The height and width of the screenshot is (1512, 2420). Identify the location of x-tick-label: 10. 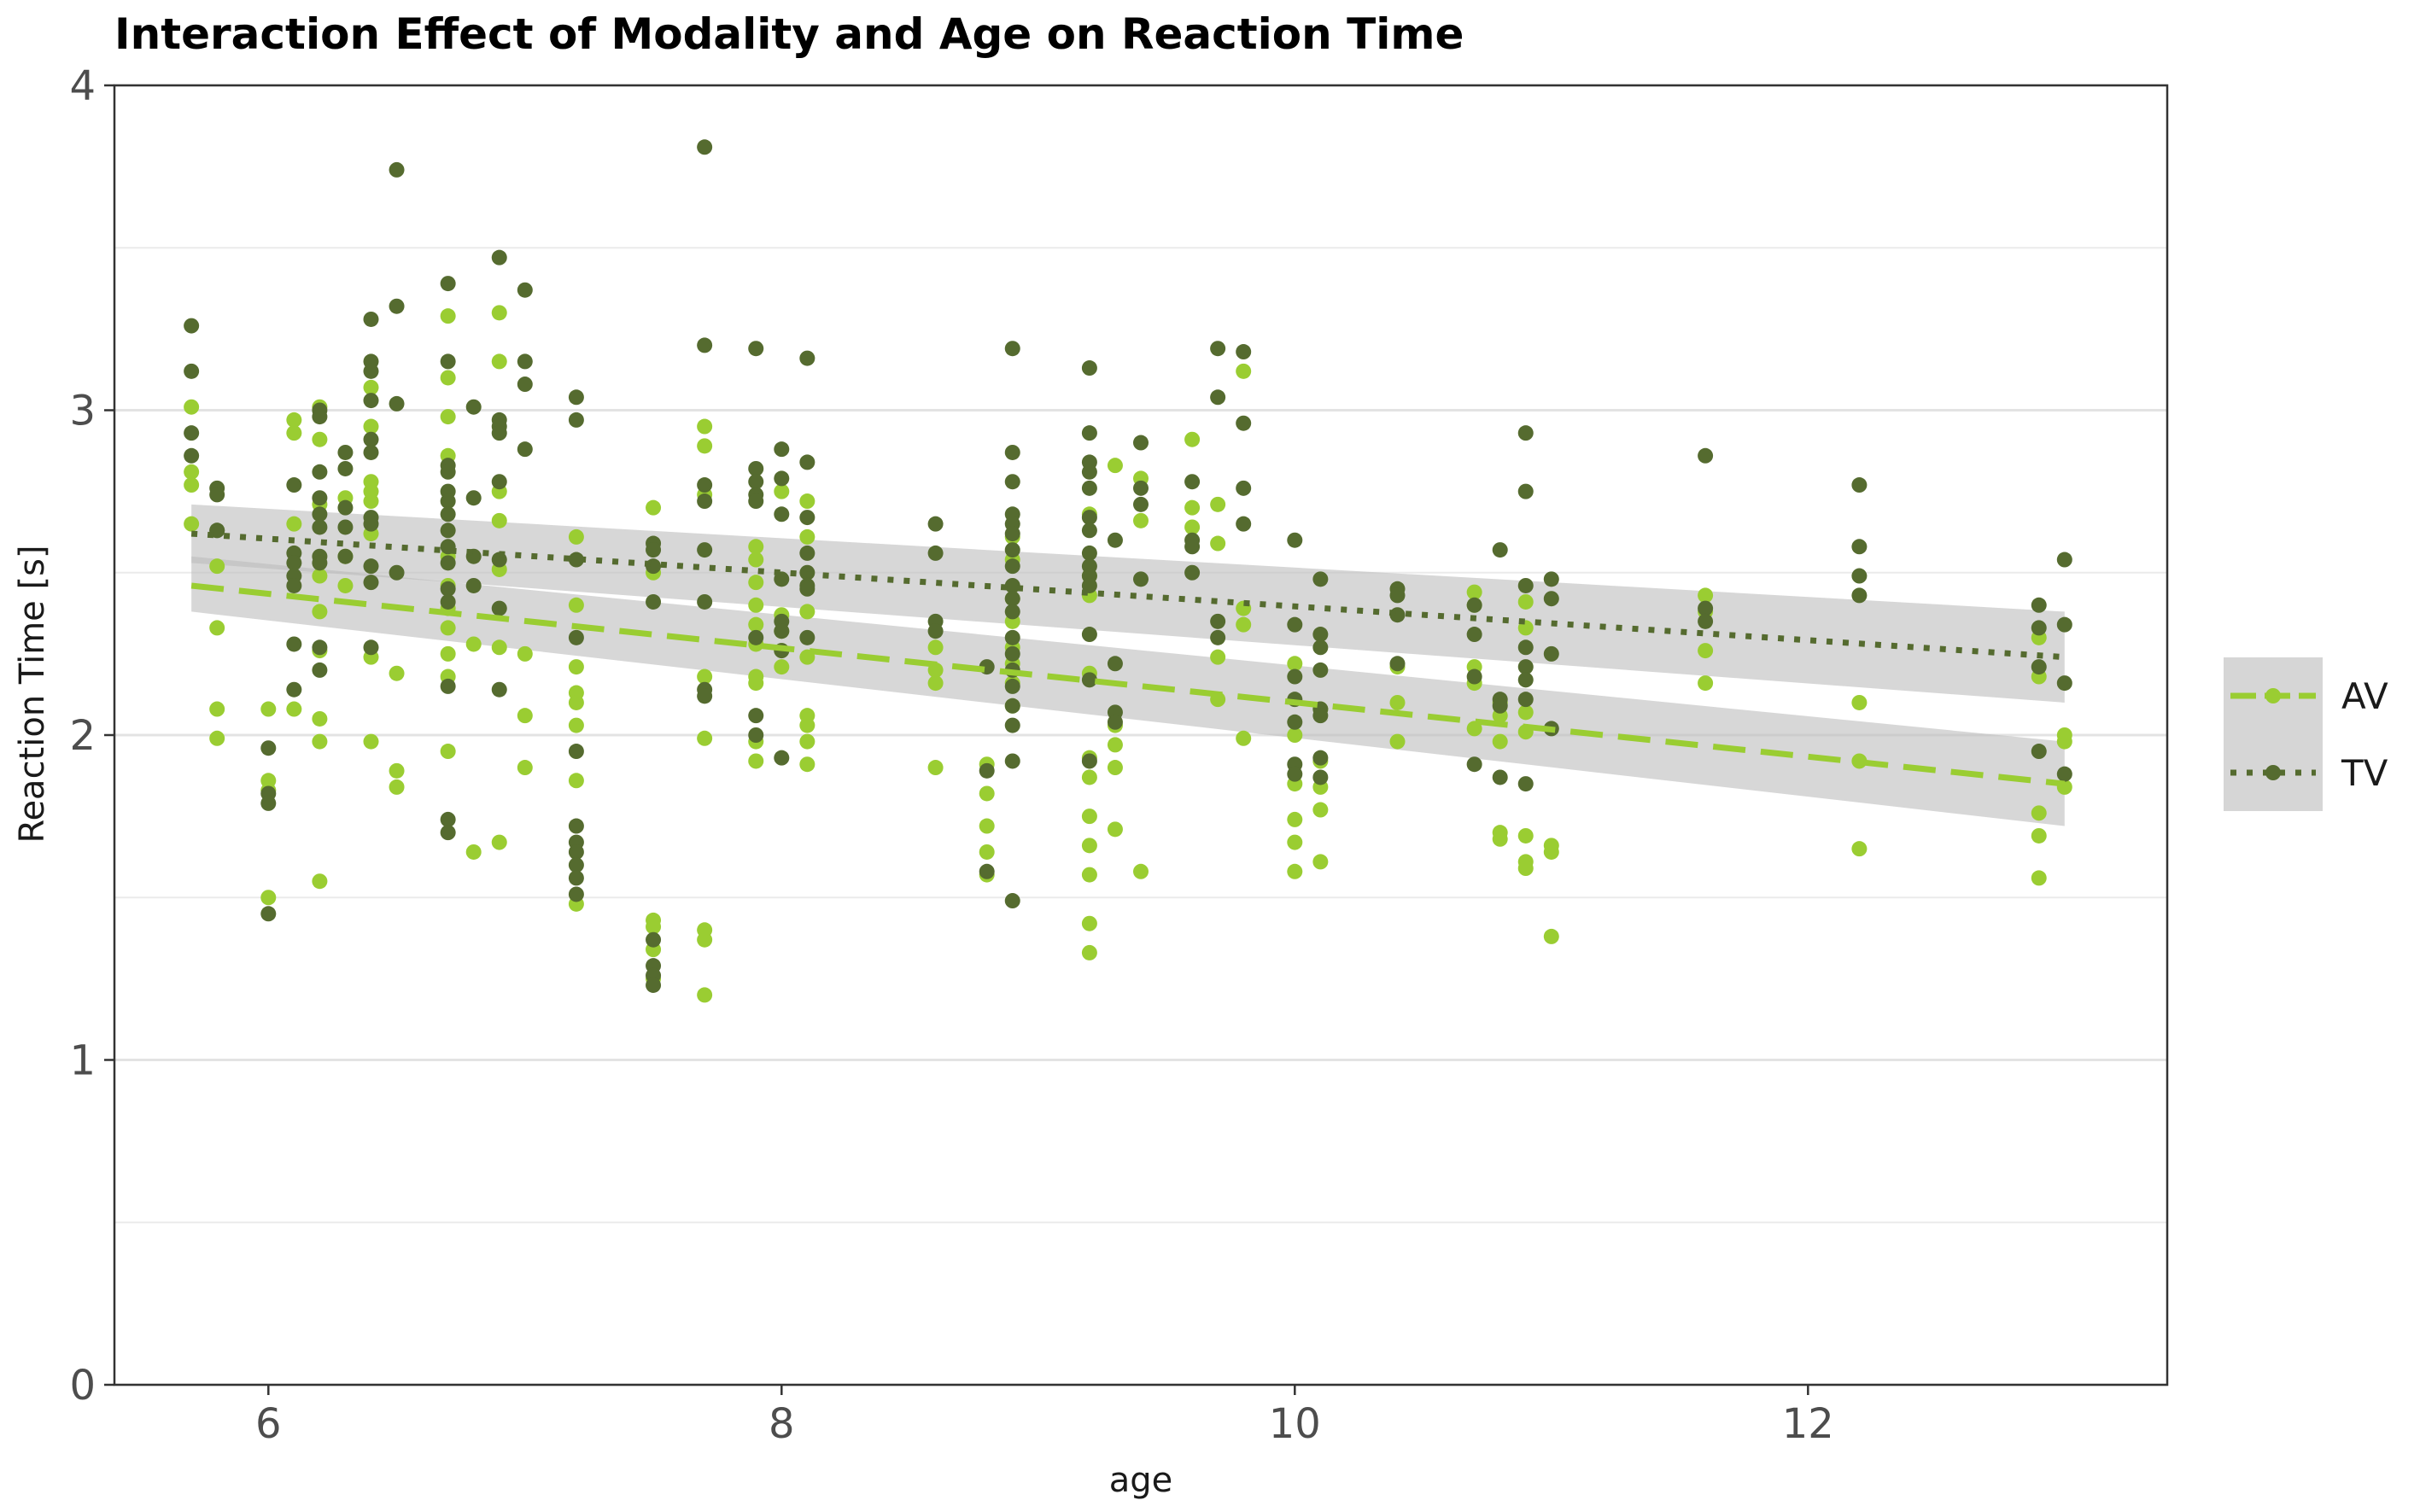
(1295, 1424).